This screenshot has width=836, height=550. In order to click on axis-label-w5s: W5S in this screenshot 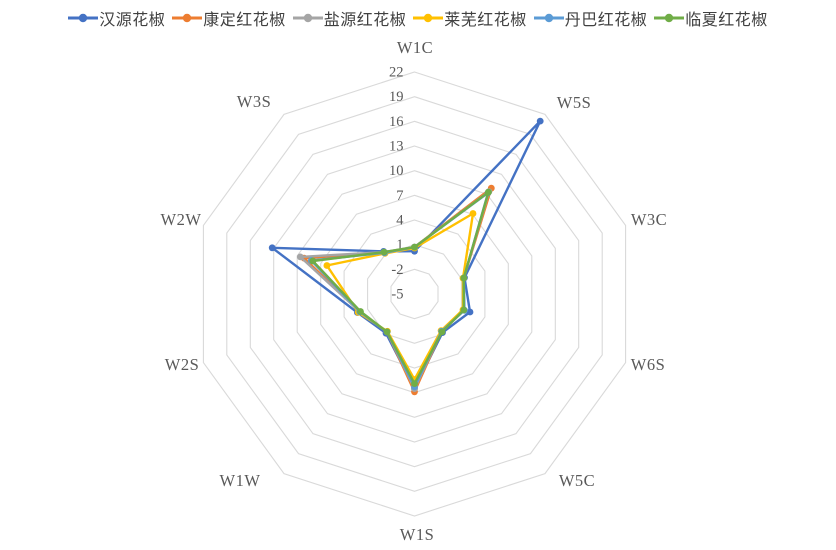, I will do `click(574, 102)`.